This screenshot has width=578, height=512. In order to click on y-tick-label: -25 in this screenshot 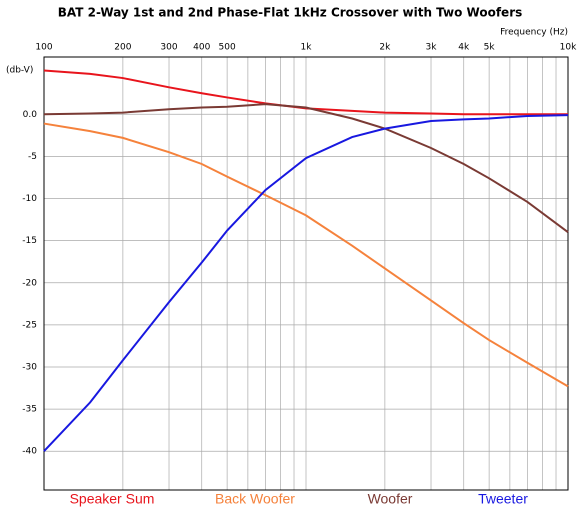, I will do `click(29, 325)`.